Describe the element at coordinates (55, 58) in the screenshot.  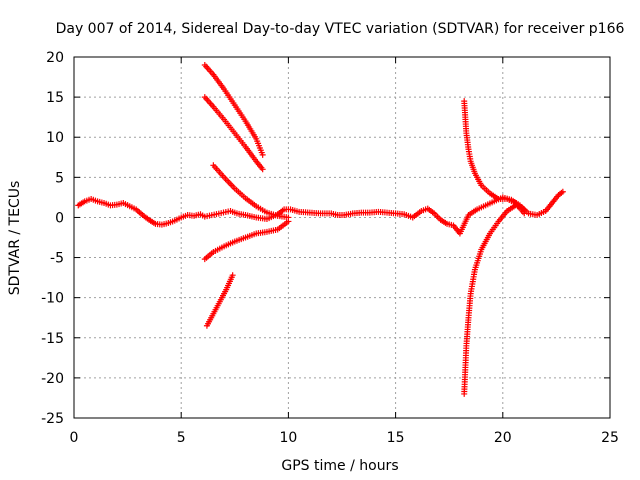
I see `y-tick-label: 20` at that location.